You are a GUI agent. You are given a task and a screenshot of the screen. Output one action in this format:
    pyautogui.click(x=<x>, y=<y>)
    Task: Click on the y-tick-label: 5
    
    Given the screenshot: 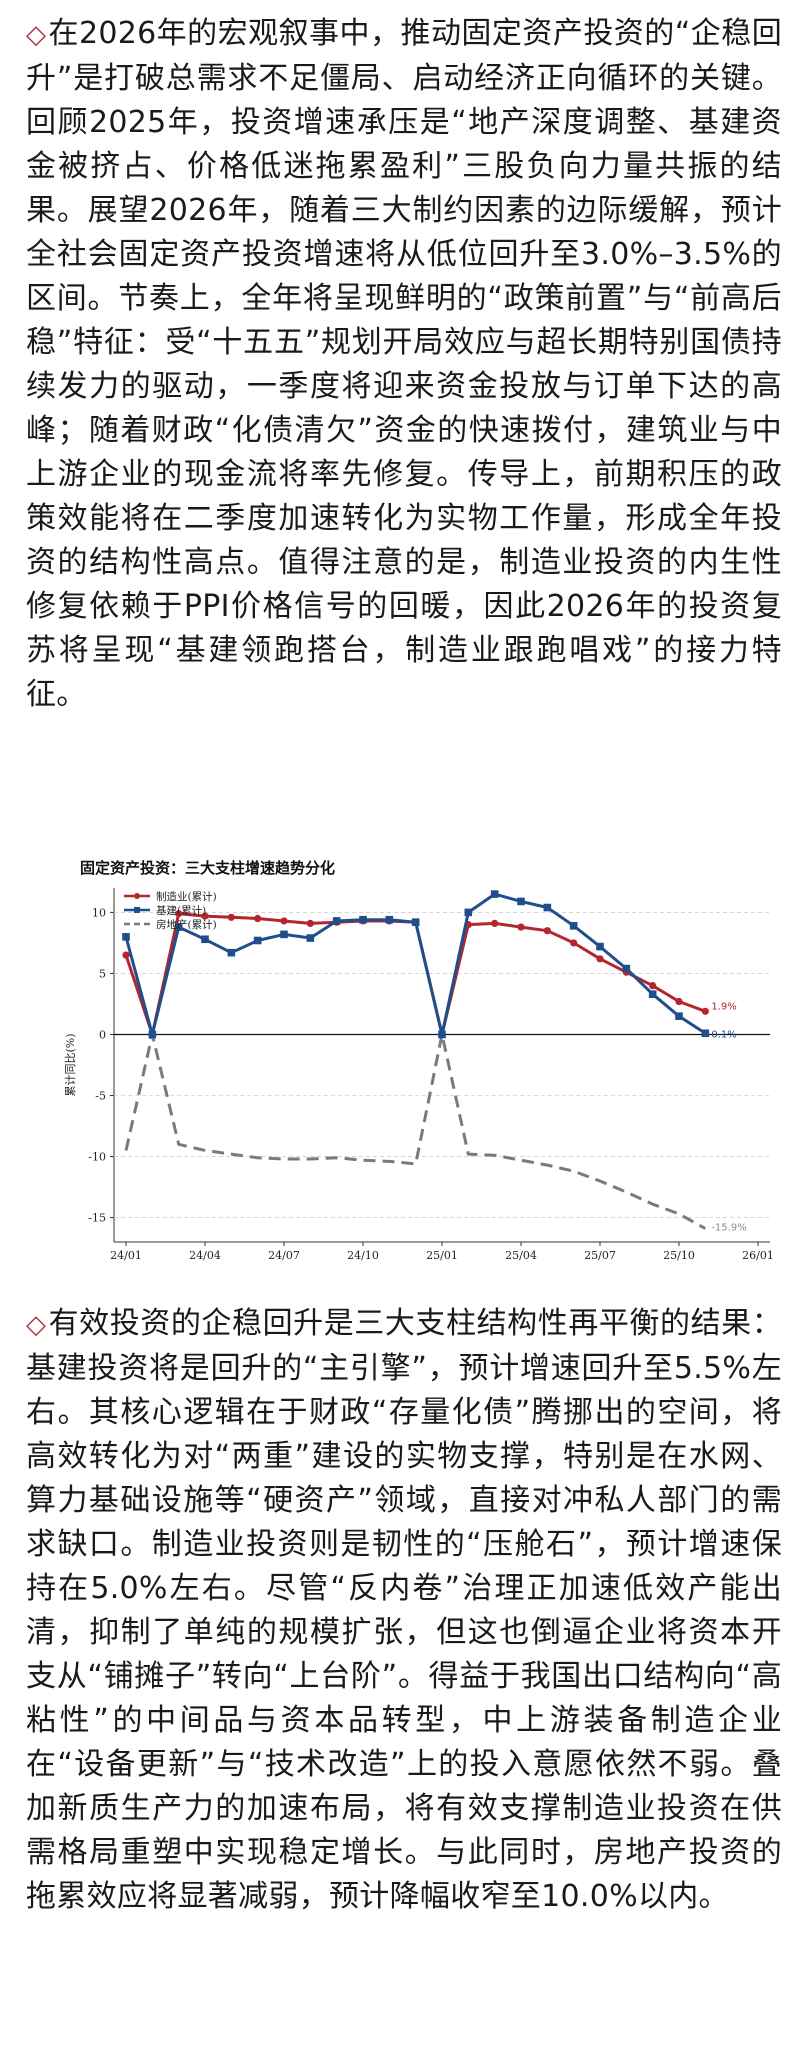 What is the action you would take?
    pyautogui.click(x=102, y=973)
    